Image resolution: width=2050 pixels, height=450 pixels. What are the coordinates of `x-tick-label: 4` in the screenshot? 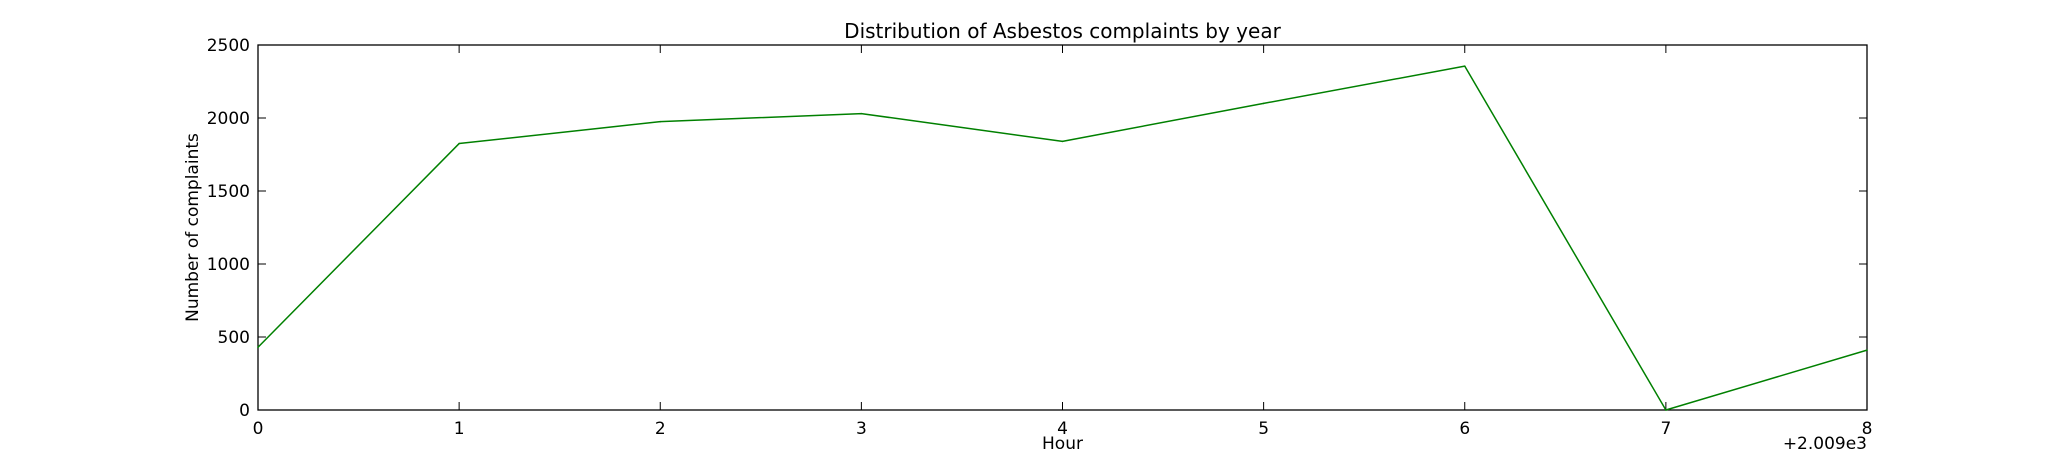 It's located at (1062, 429).